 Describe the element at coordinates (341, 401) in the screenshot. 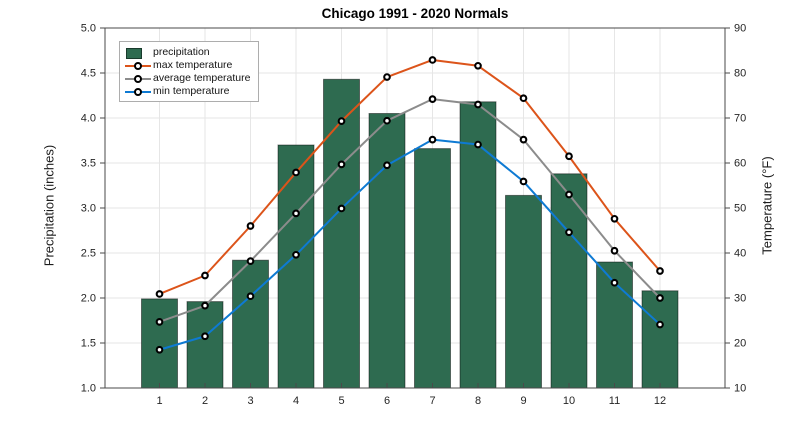

I see `x-tick-label: 5` at that location.